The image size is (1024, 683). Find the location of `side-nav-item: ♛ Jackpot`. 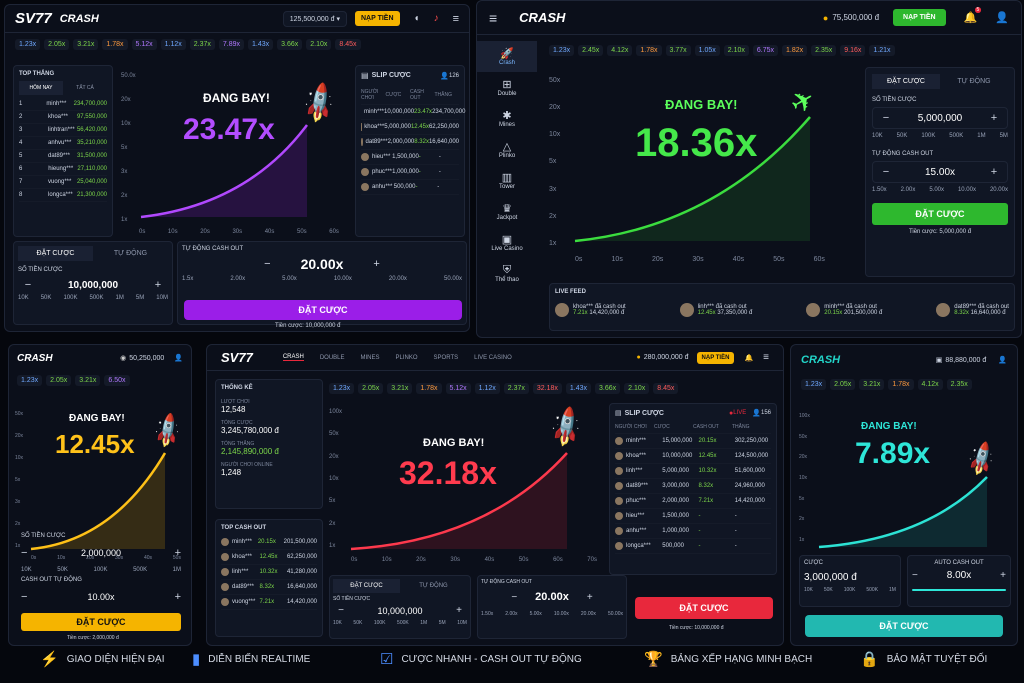

side-nav-item: ♛ Jackpot is located at coordinates (507, 211).